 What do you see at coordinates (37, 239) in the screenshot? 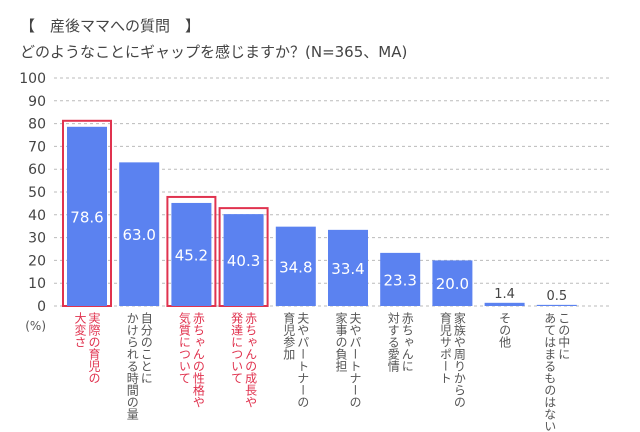
I see `y-tick-label: 30` at bounding box center [37, 239].